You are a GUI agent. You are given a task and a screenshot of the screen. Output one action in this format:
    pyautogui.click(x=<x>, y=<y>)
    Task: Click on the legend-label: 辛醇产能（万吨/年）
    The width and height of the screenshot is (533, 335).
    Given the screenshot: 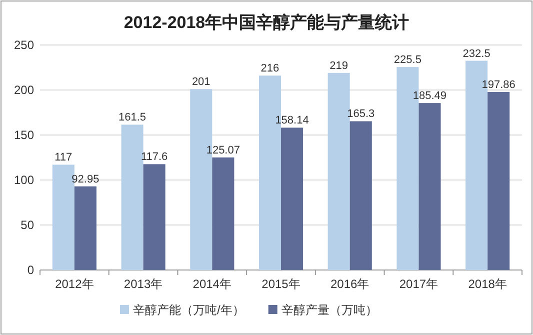 What is the action you would take?
    pyautogui.click(x=188, y=310)
    